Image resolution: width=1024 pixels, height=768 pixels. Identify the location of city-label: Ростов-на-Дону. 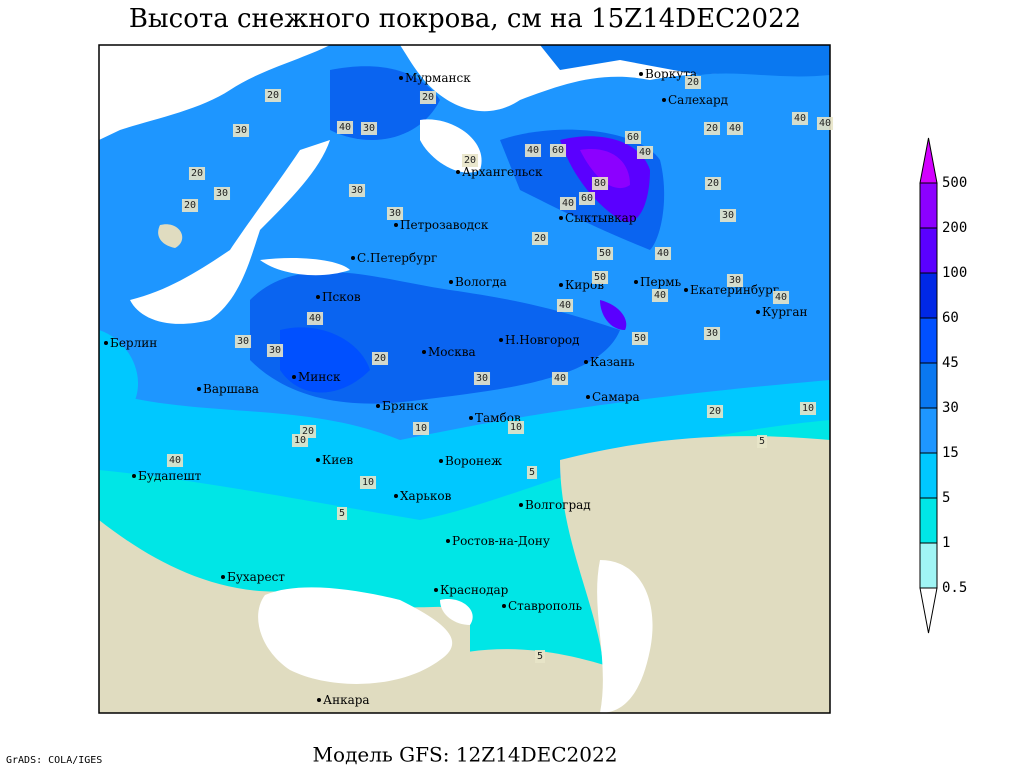
(501, 541).